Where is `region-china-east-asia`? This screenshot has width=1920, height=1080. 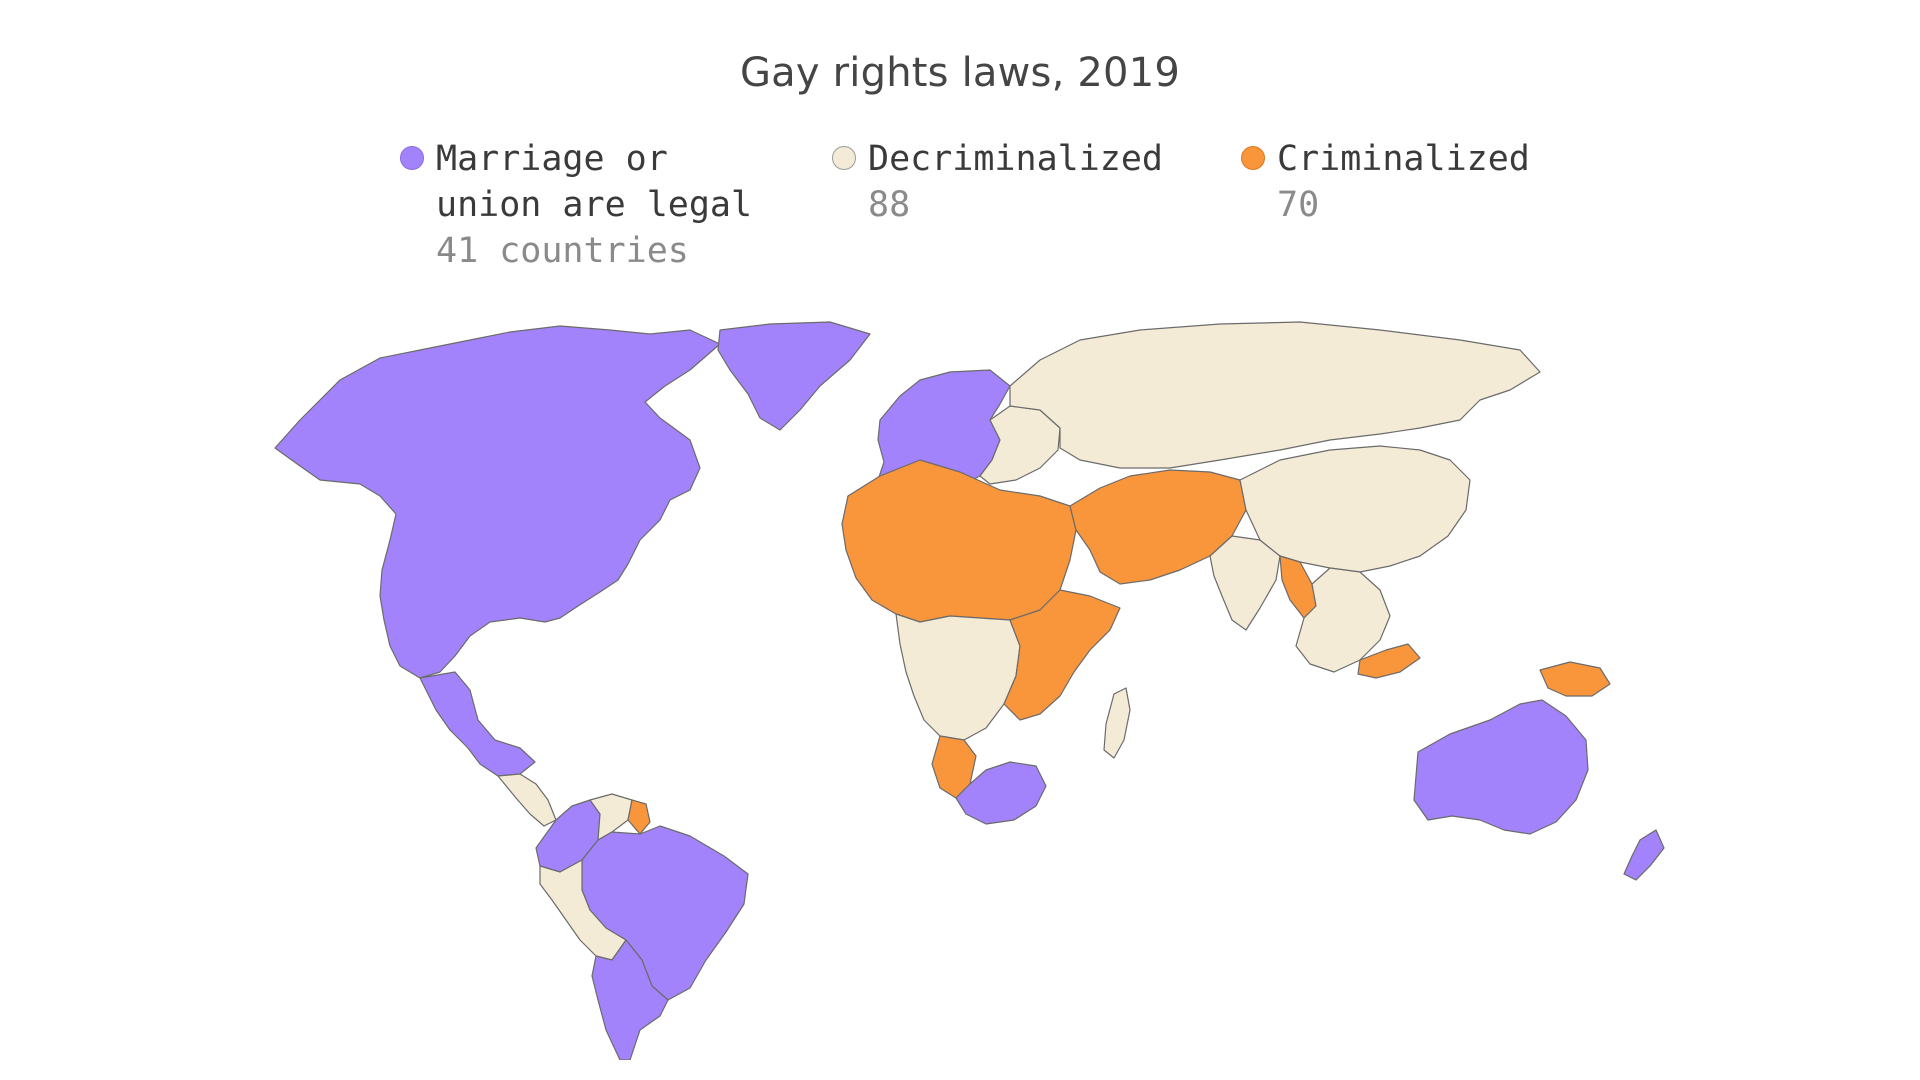 region-china-east-asia is located at coordinates (1355, 509).